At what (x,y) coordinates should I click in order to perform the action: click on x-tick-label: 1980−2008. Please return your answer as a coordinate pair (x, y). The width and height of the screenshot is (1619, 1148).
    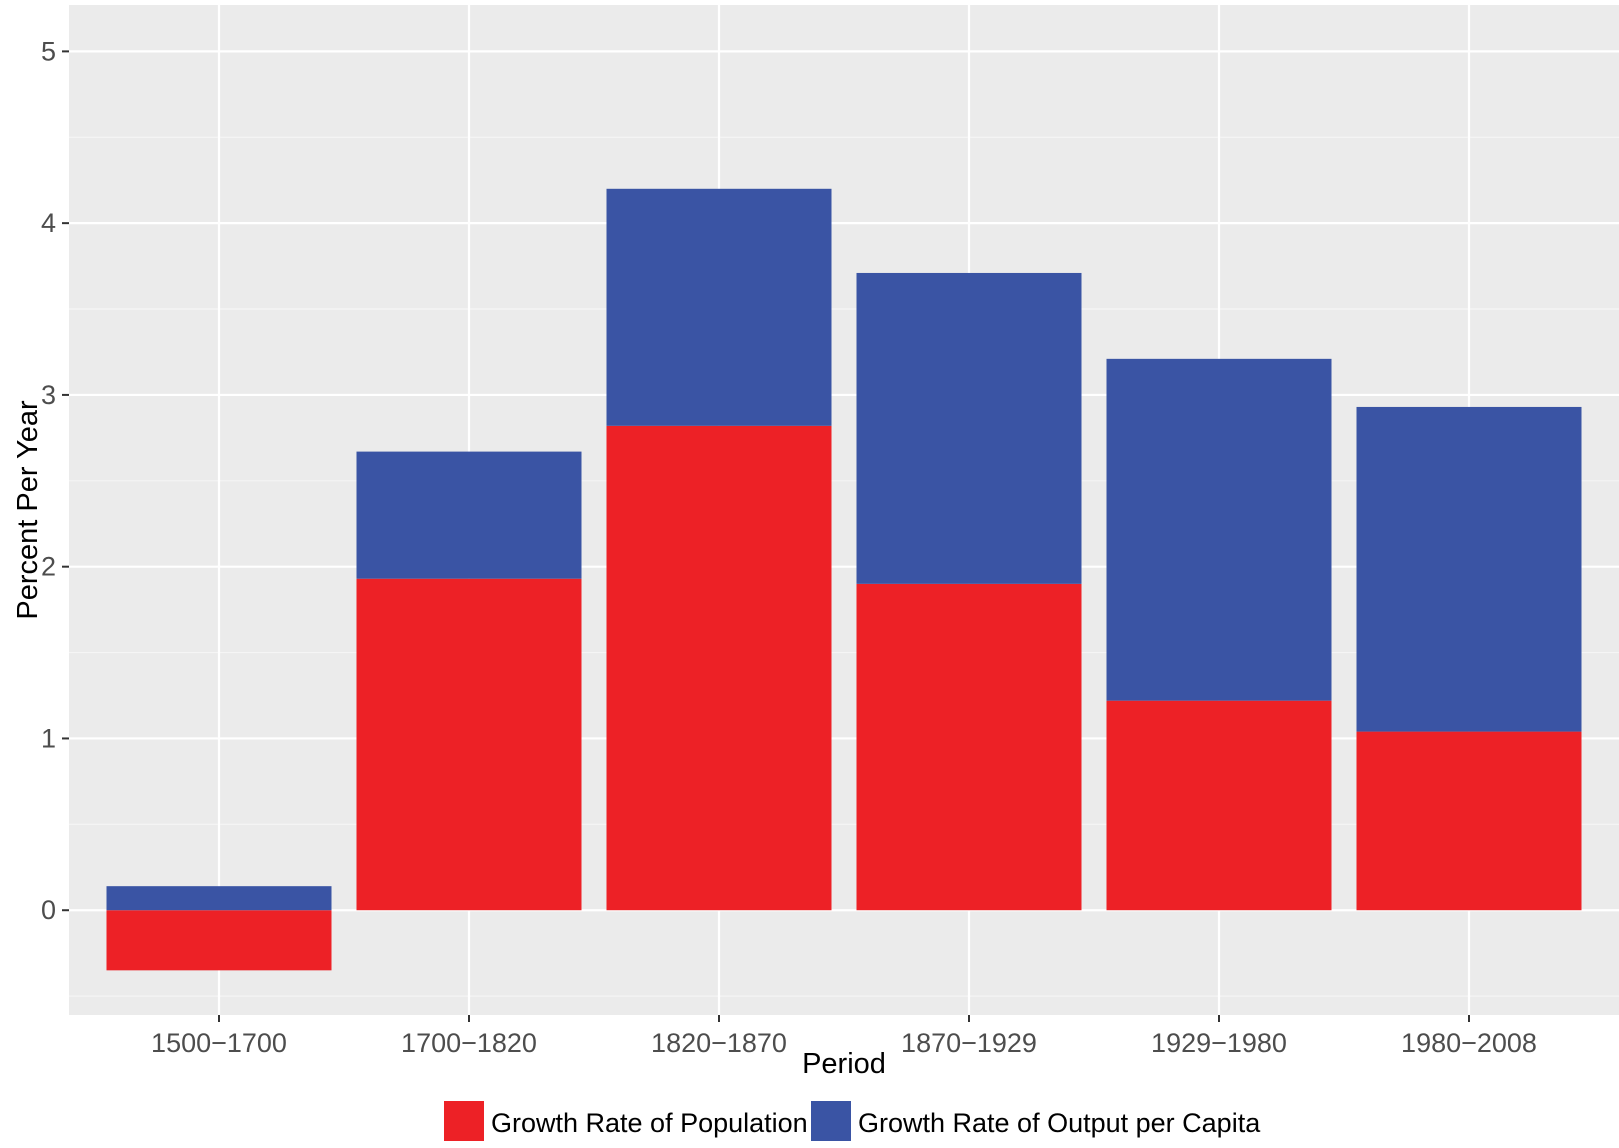
    Looking at the image, I should click on (1469, 1043).